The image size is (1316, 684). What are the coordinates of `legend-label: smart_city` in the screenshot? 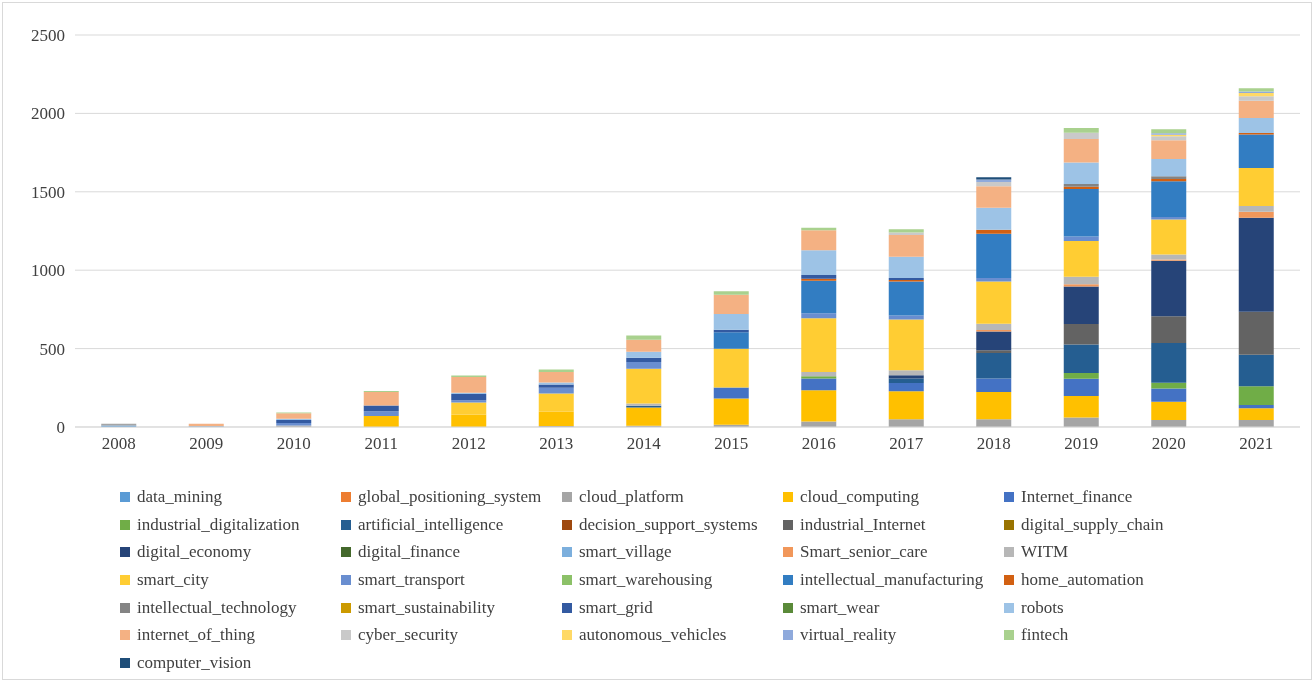 It's located at (173, 579).